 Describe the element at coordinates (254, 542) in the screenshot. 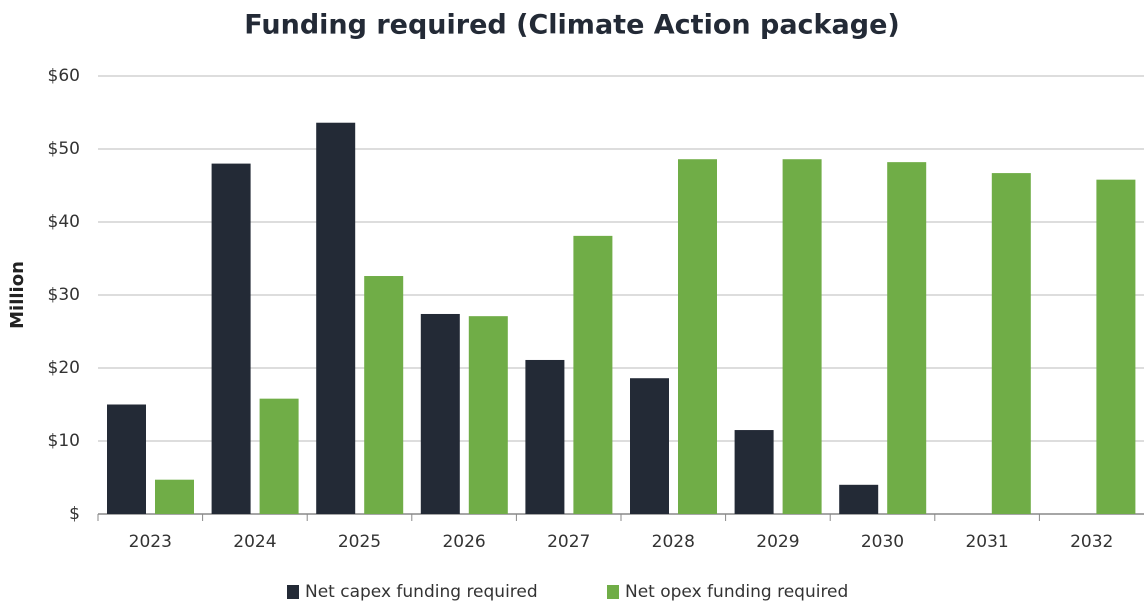

I see `x-tick-label: 2024` at that location.